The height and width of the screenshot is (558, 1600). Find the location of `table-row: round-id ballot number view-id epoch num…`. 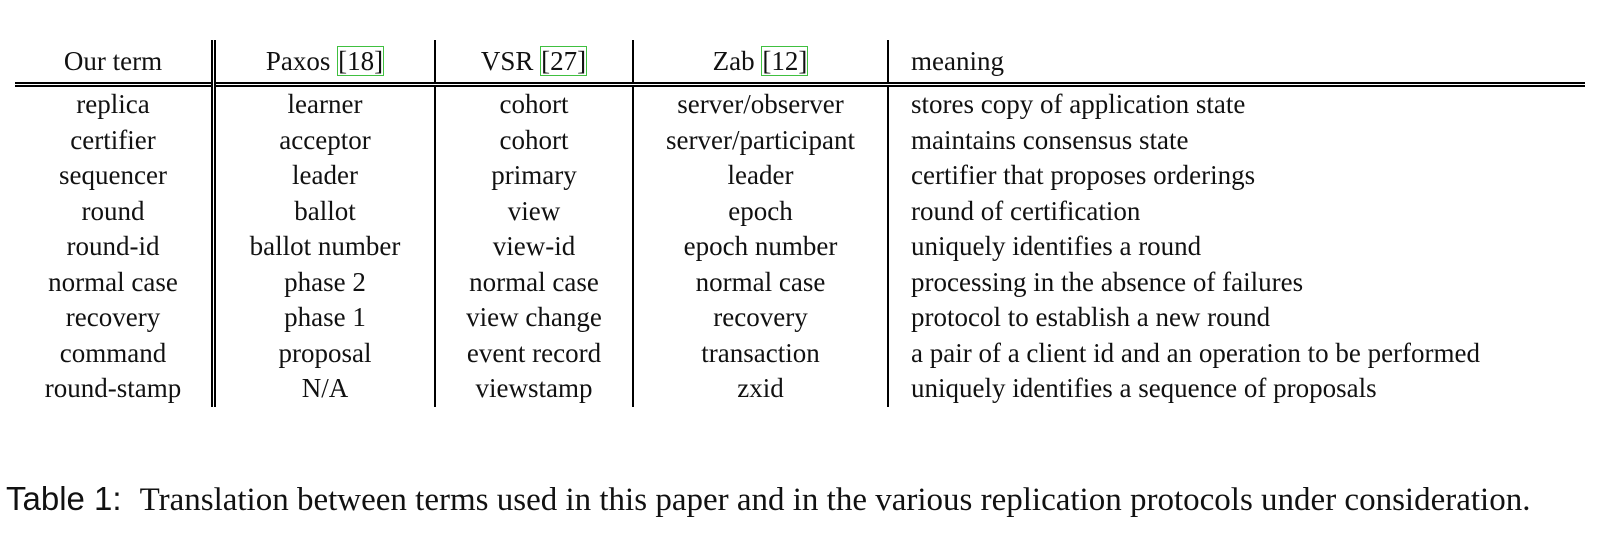

table-row: round-id ballot number view-id epoch num… is located at coordinates (800, 247).